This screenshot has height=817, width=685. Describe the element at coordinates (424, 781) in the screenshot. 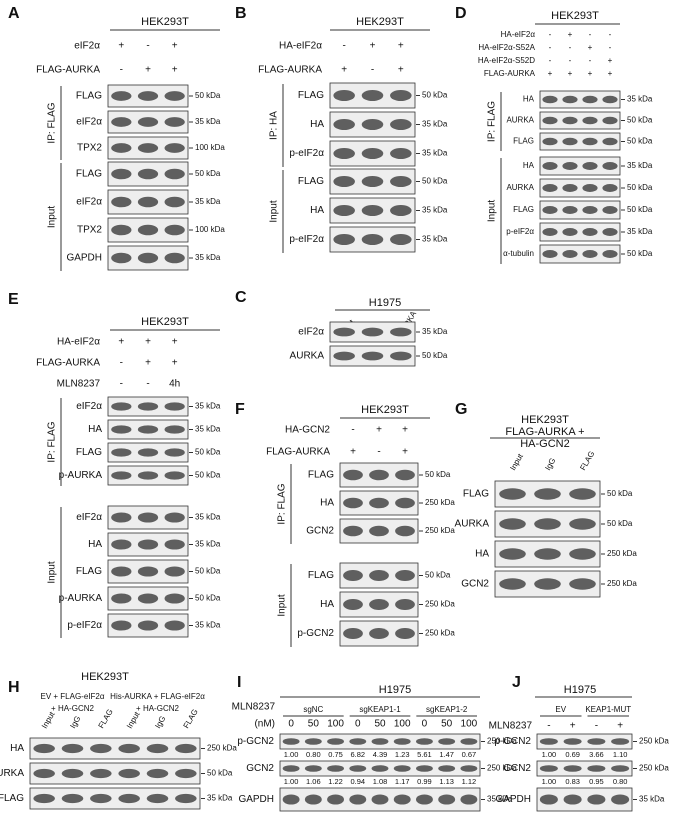

I see `quant-value: 0.99` at that location.